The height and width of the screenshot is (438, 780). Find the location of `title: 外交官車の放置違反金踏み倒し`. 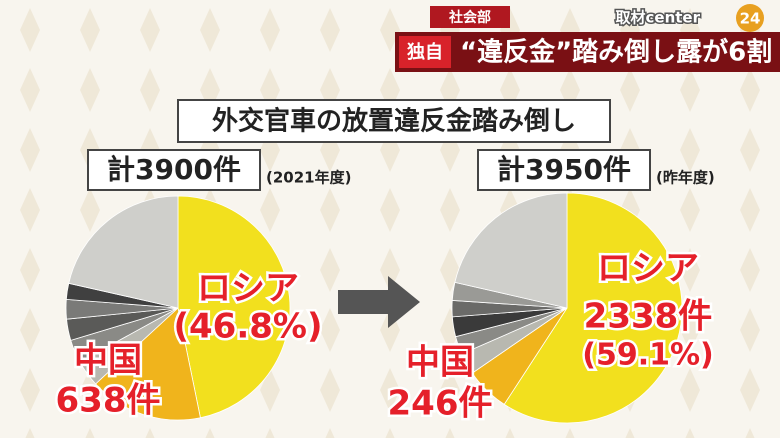

title: 外交官車の放置違反金踏み倒し is located at coordinates (394, 121).